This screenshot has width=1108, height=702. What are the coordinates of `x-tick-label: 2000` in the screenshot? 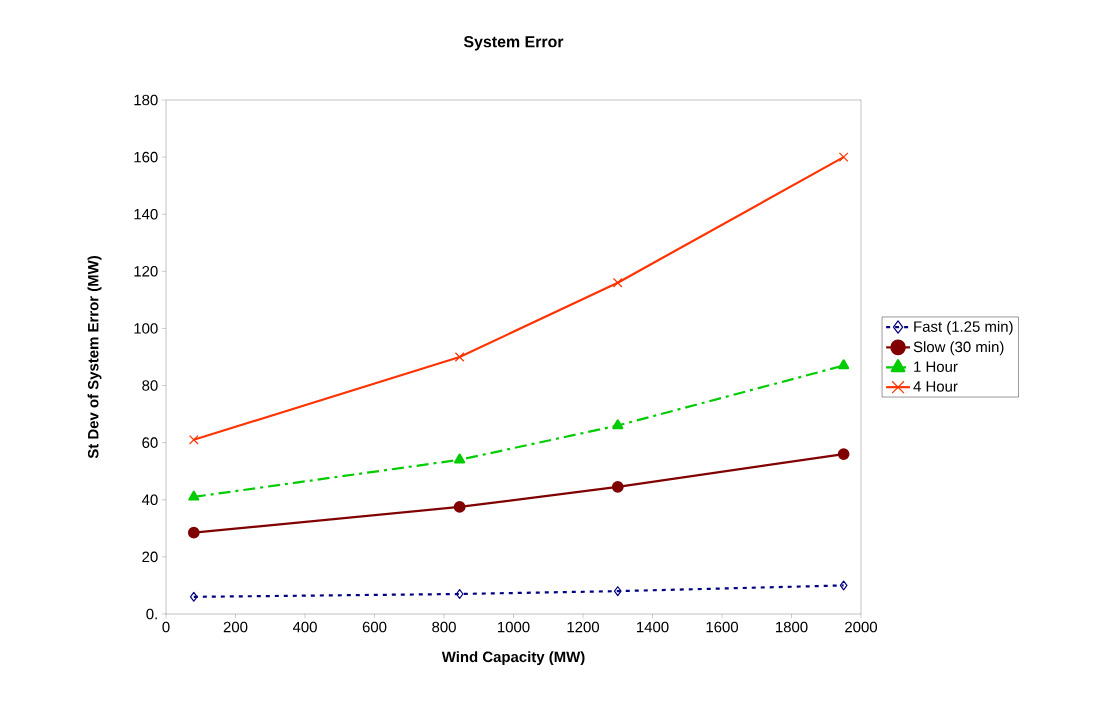 It's located at (861, 627).